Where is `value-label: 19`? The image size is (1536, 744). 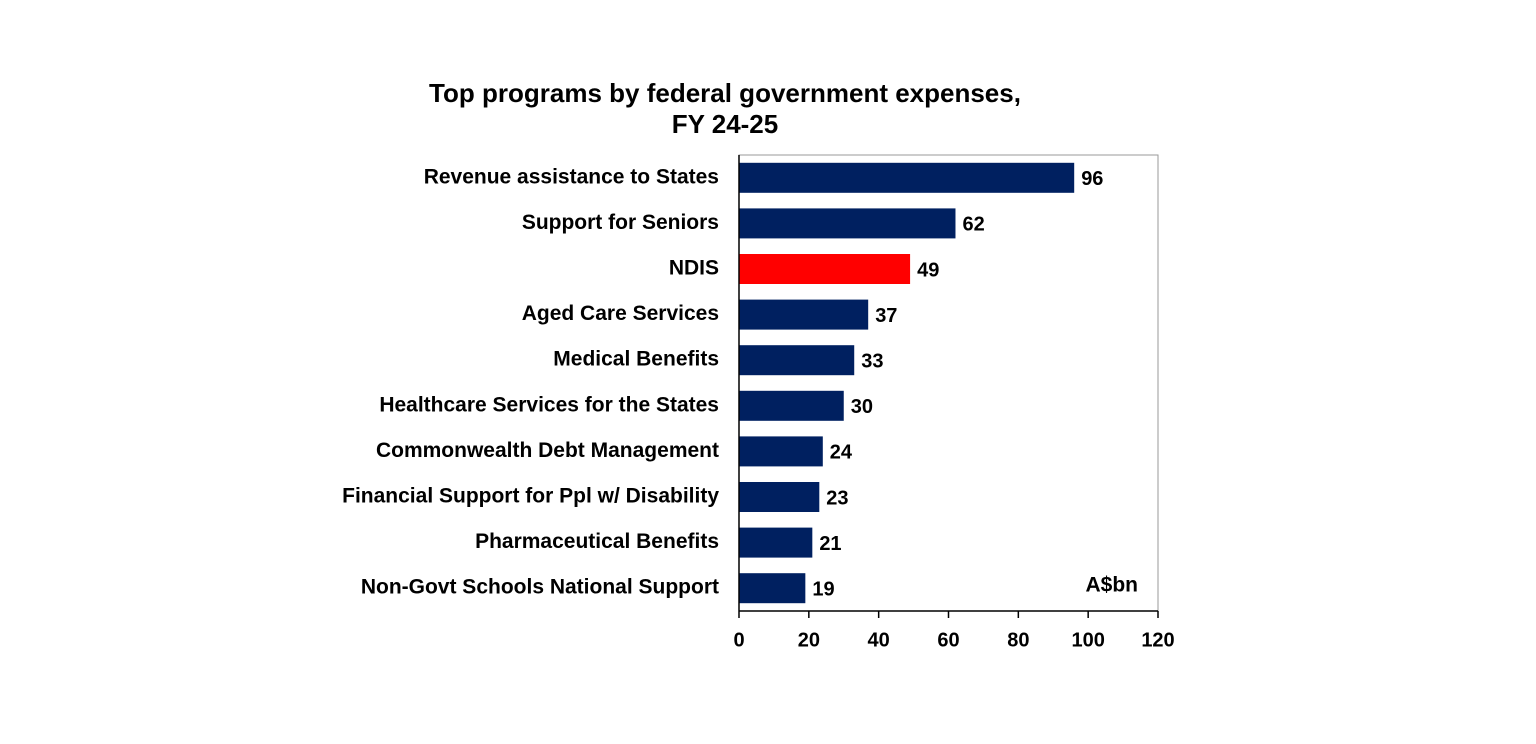
value-label: 19 is located at coordinates (823, 589).